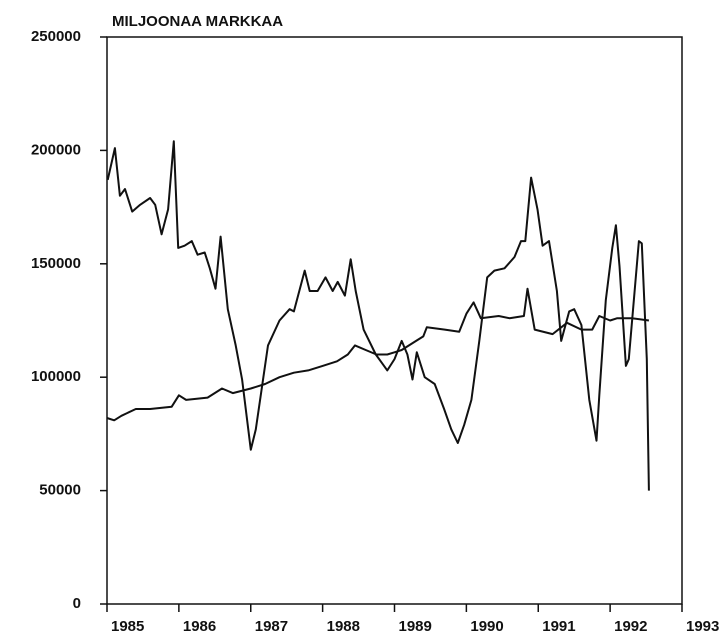 Image resolution: width=727 pixels, height=638 pixels. Describe the element at coordinates (60, 490) in the screenshot. I see `y-tick-label: 50000` at that location.